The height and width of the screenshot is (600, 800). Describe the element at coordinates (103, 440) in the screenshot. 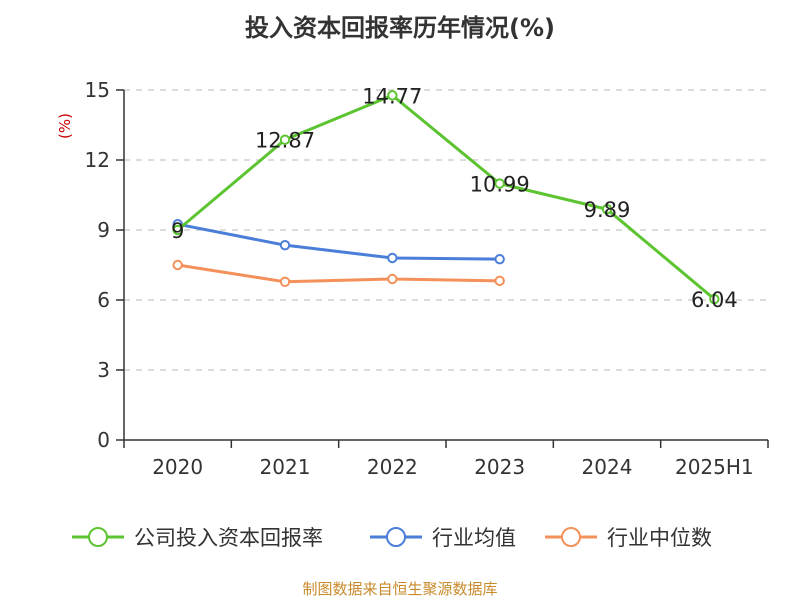

I see `y-tick-label: 0` at that location.